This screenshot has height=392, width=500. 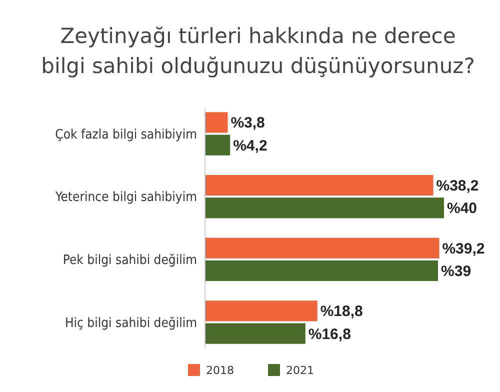 What do you see at coordinates (456, 271) in the screenshot?
I see `data-label: %39` at bounding box center [456, 271].